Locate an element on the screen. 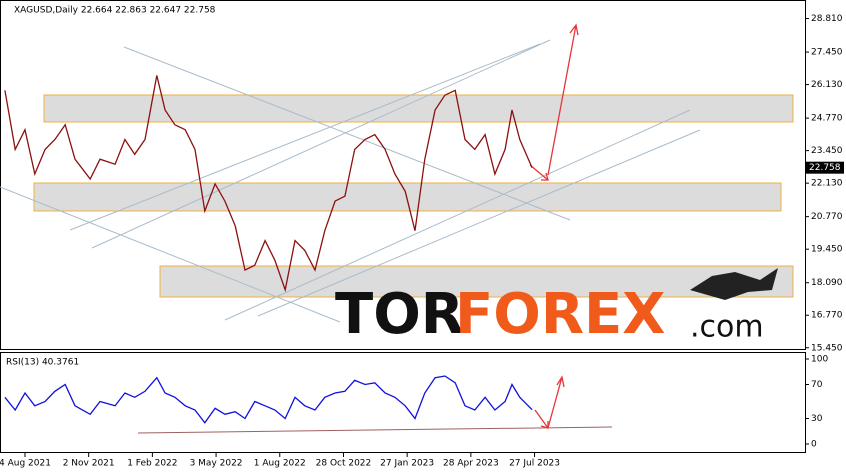 The image size is (846, 472). last-price-label: 22.758 is located at coordinates (825, 168).